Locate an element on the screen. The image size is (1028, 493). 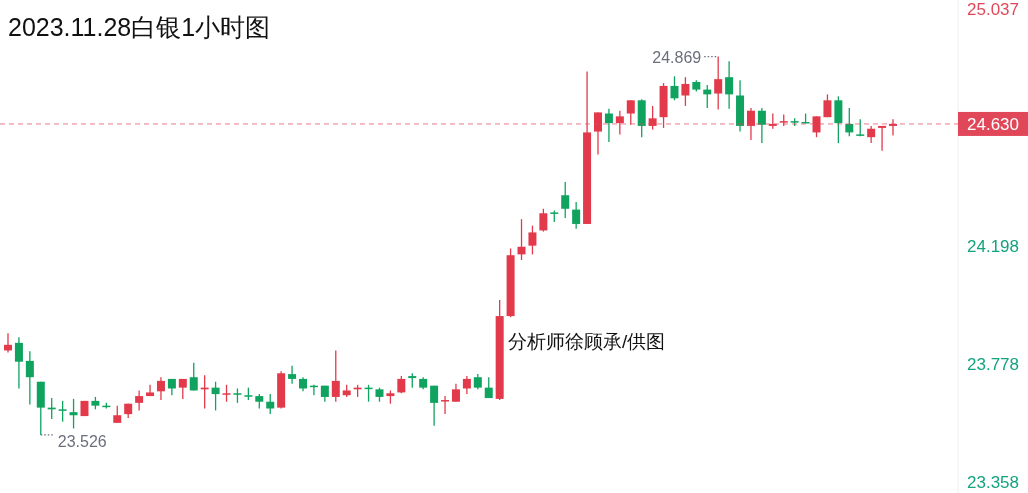
y-tick-label: 24.198 is located at coordinates (993, 246).